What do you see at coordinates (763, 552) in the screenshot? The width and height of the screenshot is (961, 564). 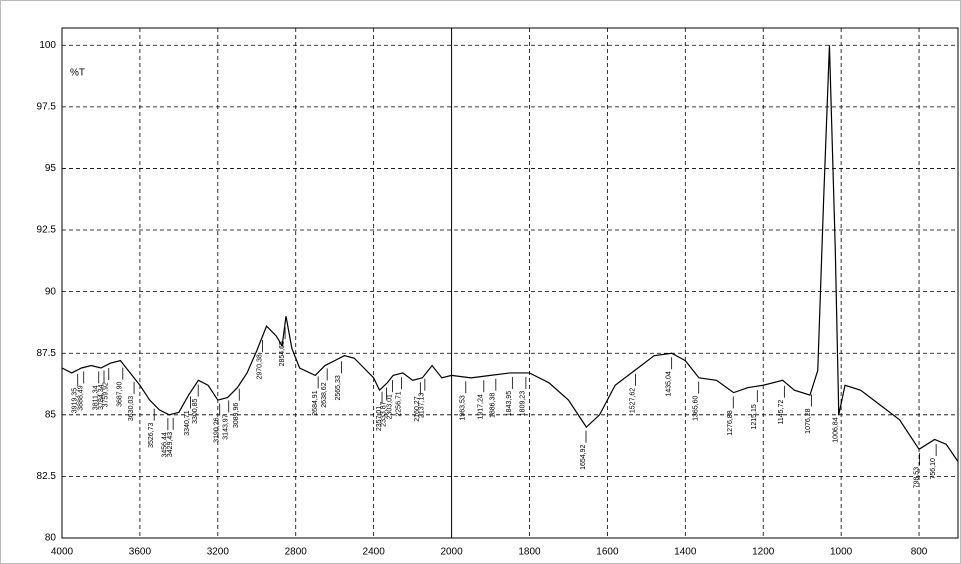 I see `x-tick-label: 1200` at bounding box center [763, 552].